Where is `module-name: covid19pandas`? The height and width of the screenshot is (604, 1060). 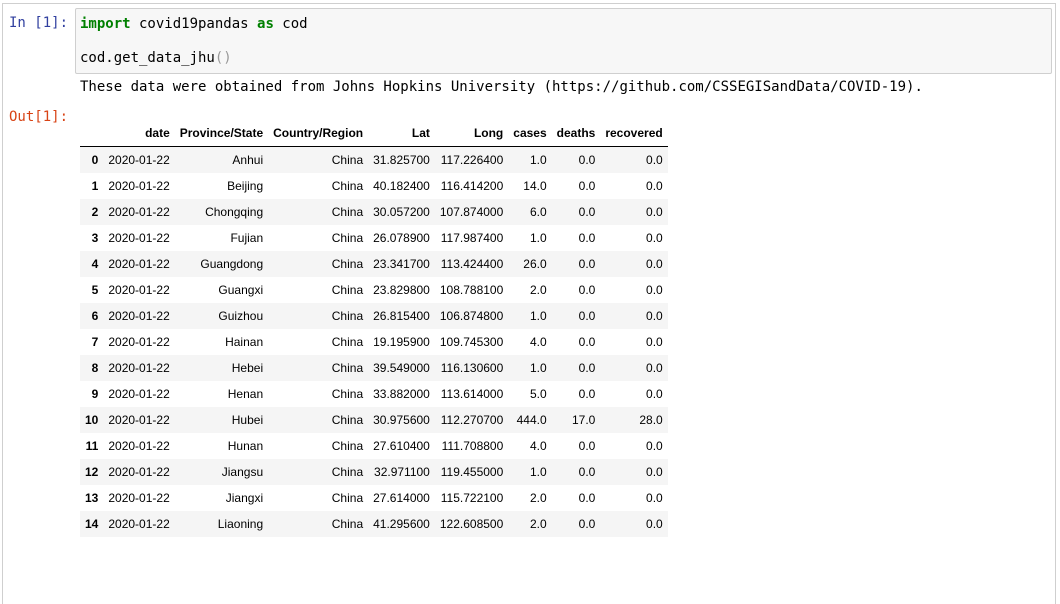
module-name: covid19pandas is located at coordinates (194, 24).